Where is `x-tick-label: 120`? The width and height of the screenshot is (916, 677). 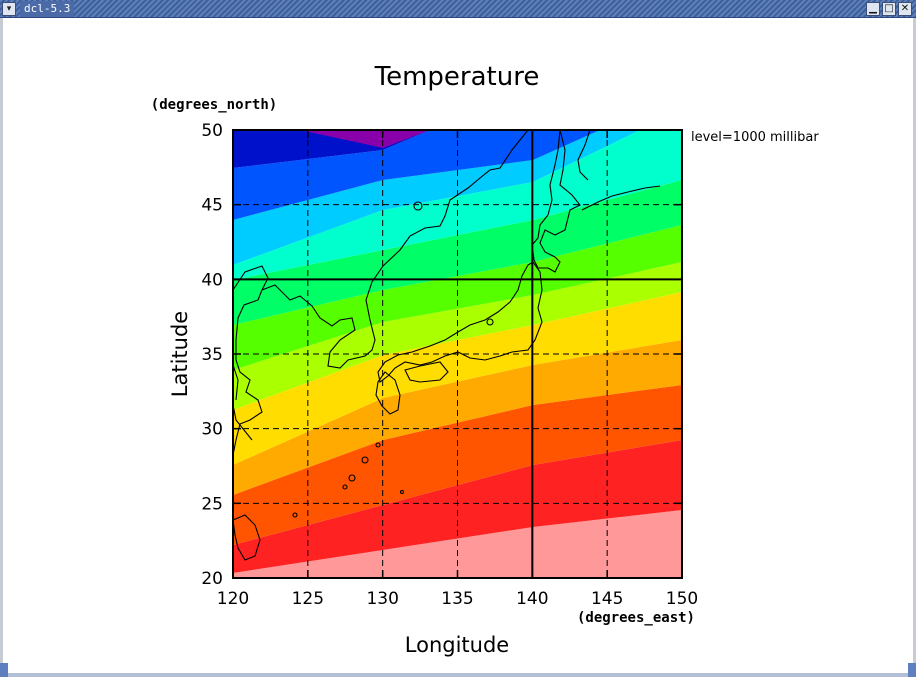
x-tick-label: 120 is located at coordinates (233, 599).